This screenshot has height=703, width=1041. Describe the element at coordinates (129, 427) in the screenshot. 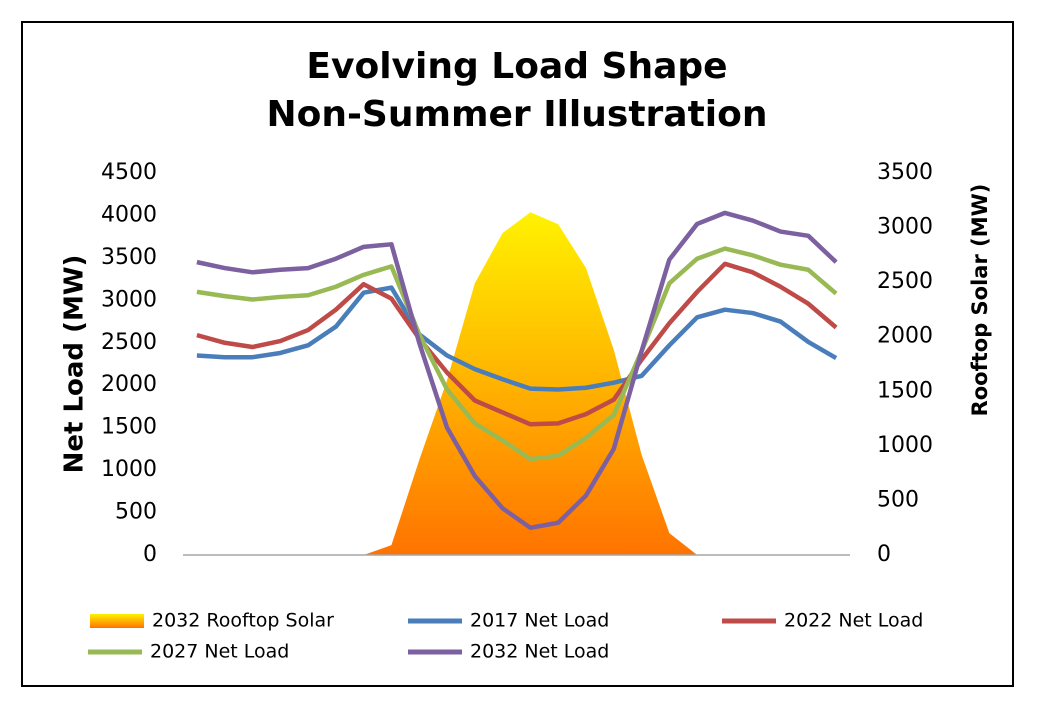

I see `y-tick-label: 1500` at that location.